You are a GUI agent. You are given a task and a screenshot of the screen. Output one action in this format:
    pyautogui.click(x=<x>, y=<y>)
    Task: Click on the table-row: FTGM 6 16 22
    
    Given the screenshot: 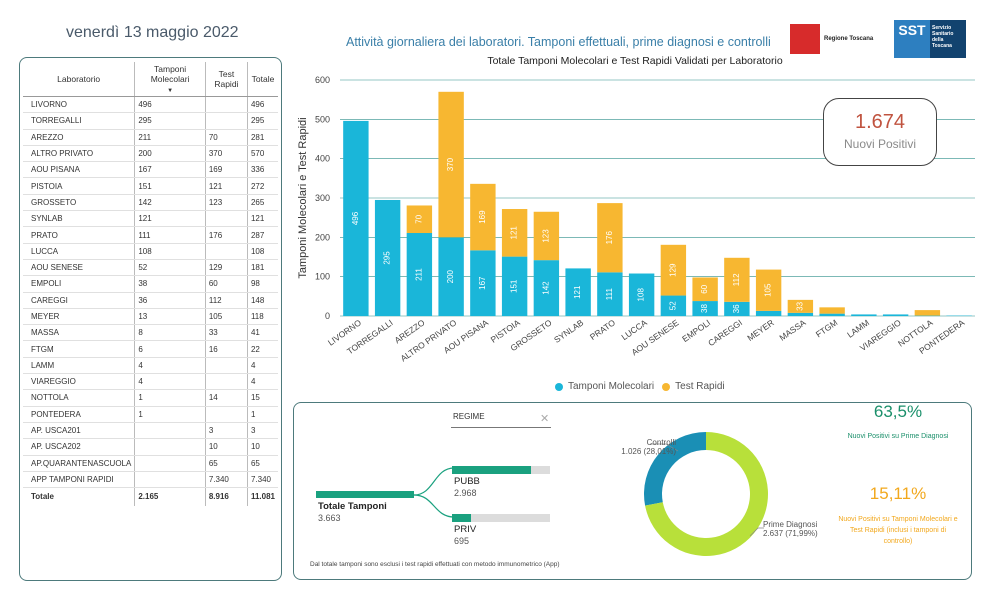 What is the action you would take?
    pyautogui.click(x=150, y=349)
    